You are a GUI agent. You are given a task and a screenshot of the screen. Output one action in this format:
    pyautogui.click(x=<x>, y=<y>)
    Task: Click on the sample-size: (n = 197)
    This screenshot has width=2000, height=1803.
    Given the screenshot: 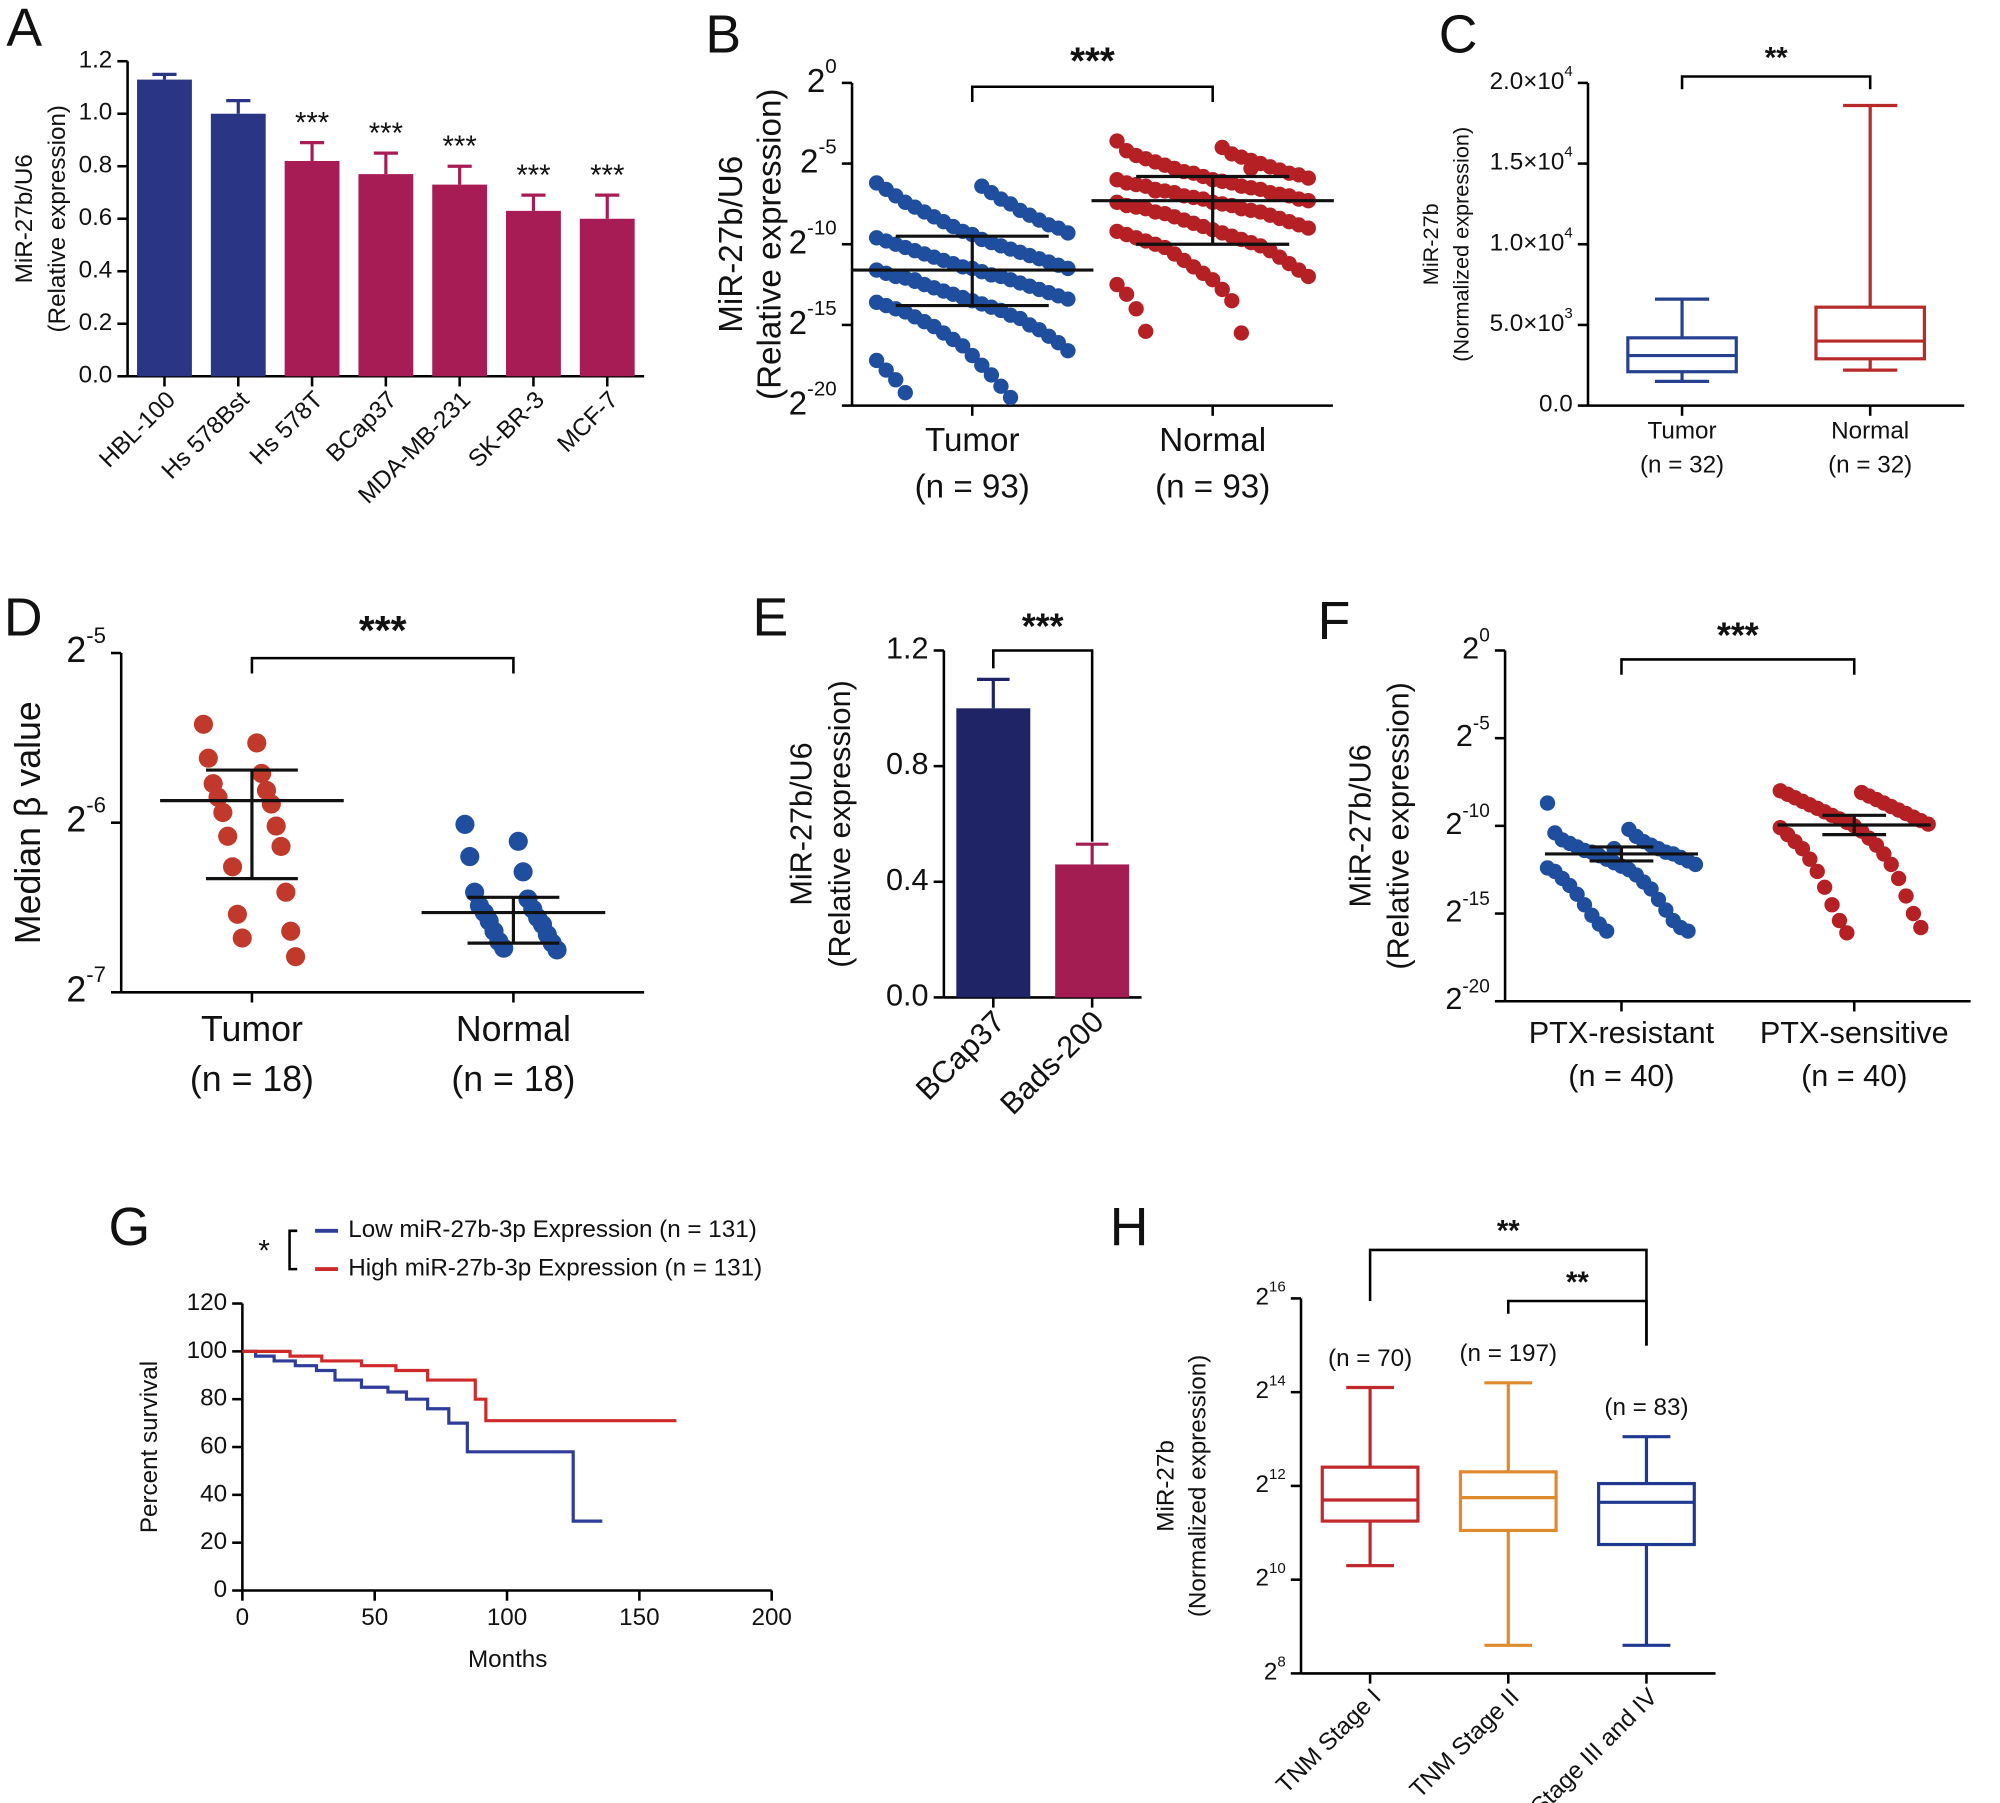 What is the action you would take?
    pyautogui.click(x=1508, y=1353)
    